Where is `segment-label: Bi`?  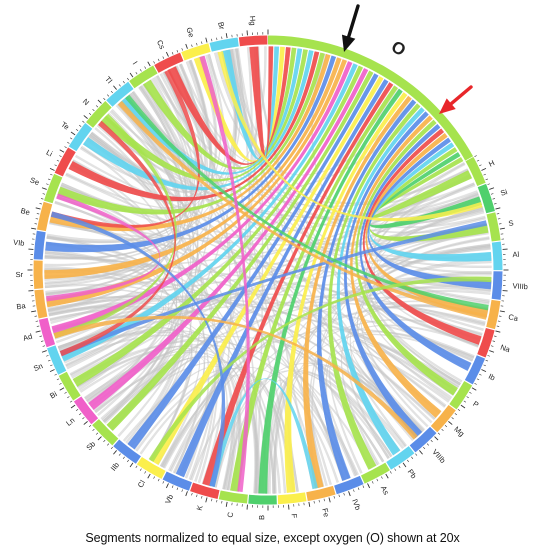 segment-label: Bi is located at coordinates (53, 394).